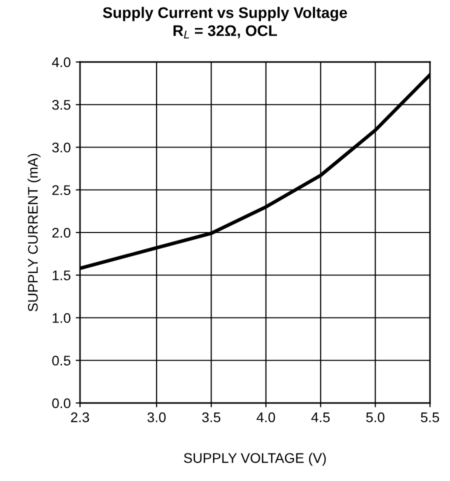  Describe the element at coordinates (266, 417) in the screenshot. I see `x-tick-label: 4.0` at that location.